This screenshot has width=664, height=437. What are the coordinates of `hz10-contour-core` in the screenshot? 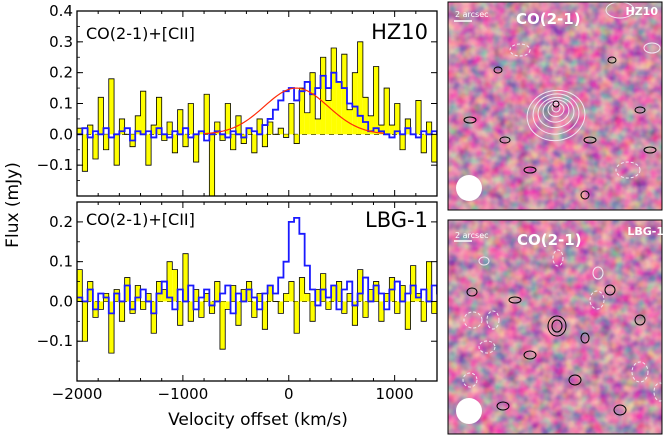 It's located at (556, 104).